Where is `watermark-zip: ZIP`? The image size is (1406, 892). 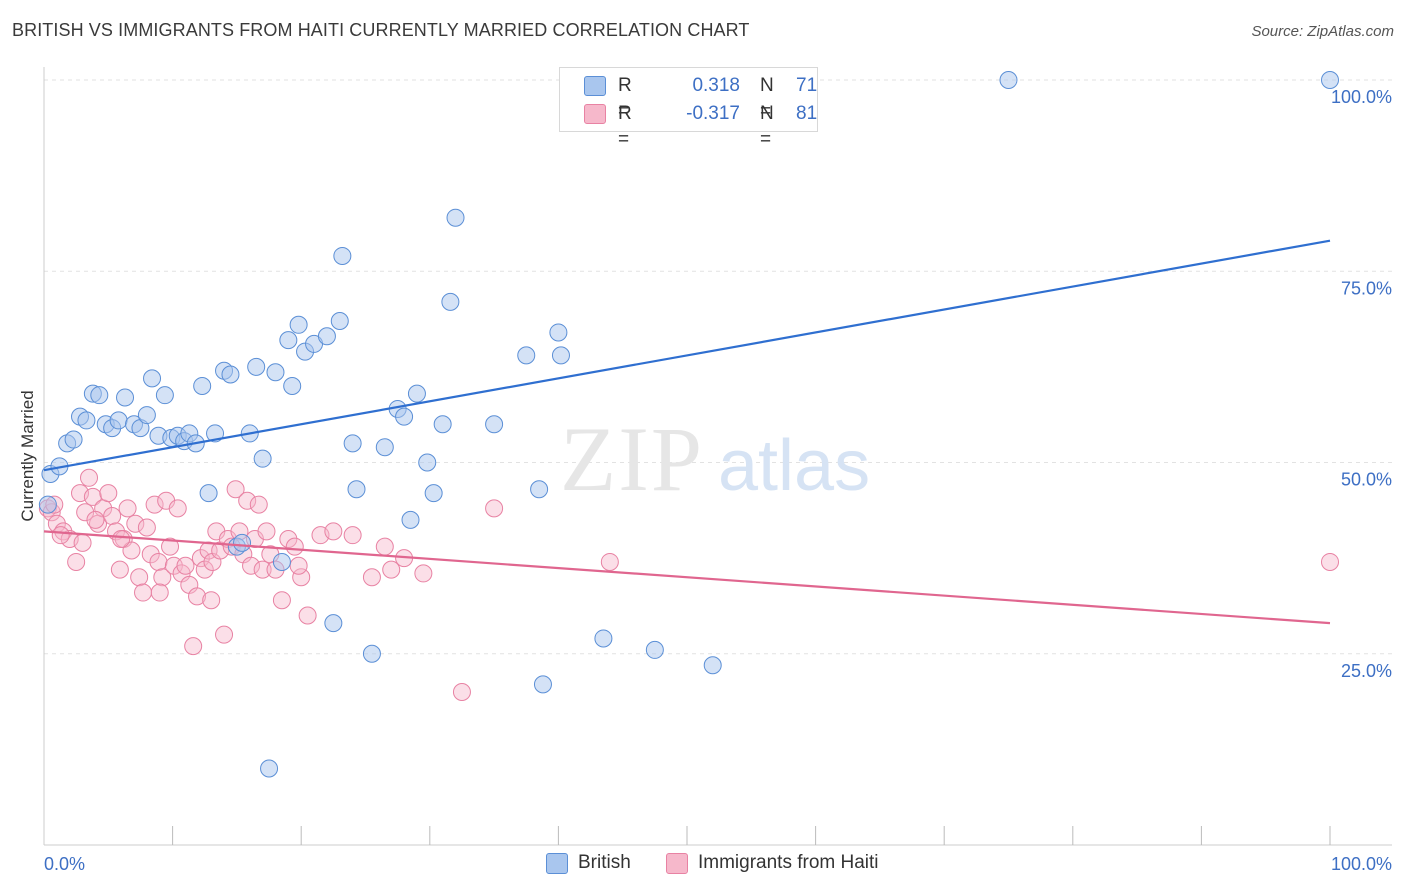
watermark-zip: ZIP is located at coordinates (632, 459).